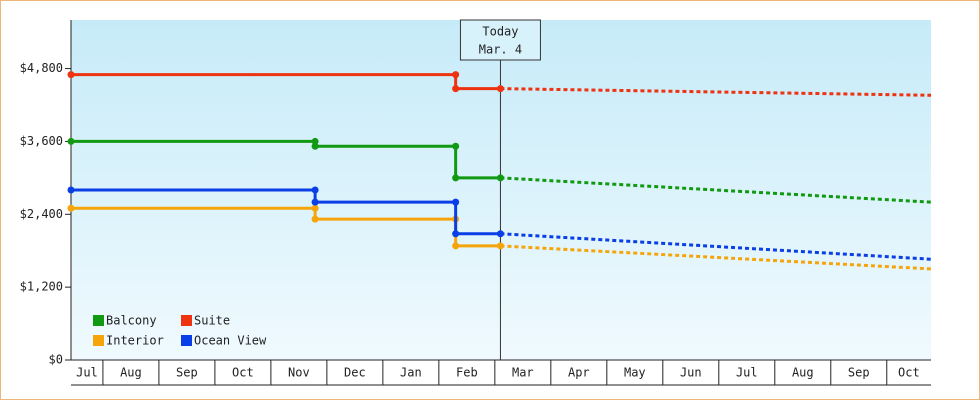 This screenshot has width=980, height=404. I want to click on y-tick-label: $4,800, so click(41, 68).